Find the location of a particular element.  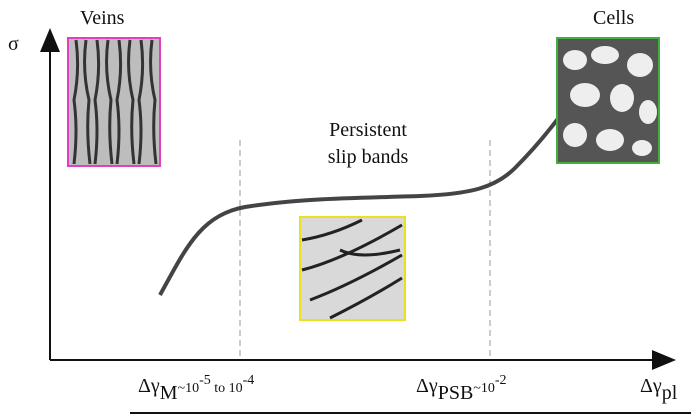

veins-micrograph is located at coordinates (114, 102).